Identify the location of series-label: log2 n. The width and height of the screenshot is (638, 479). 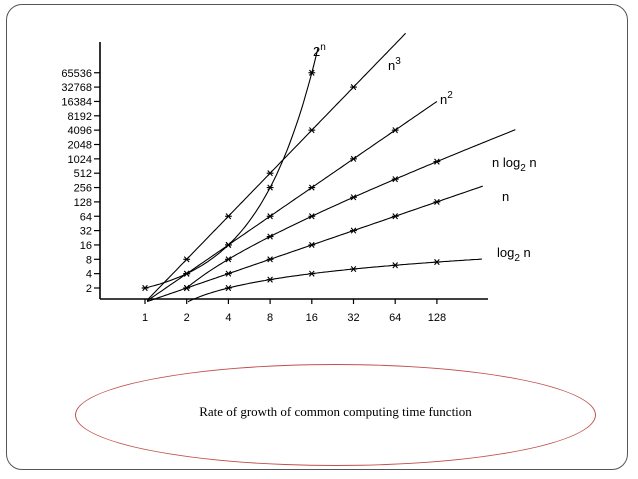
(514, 254).